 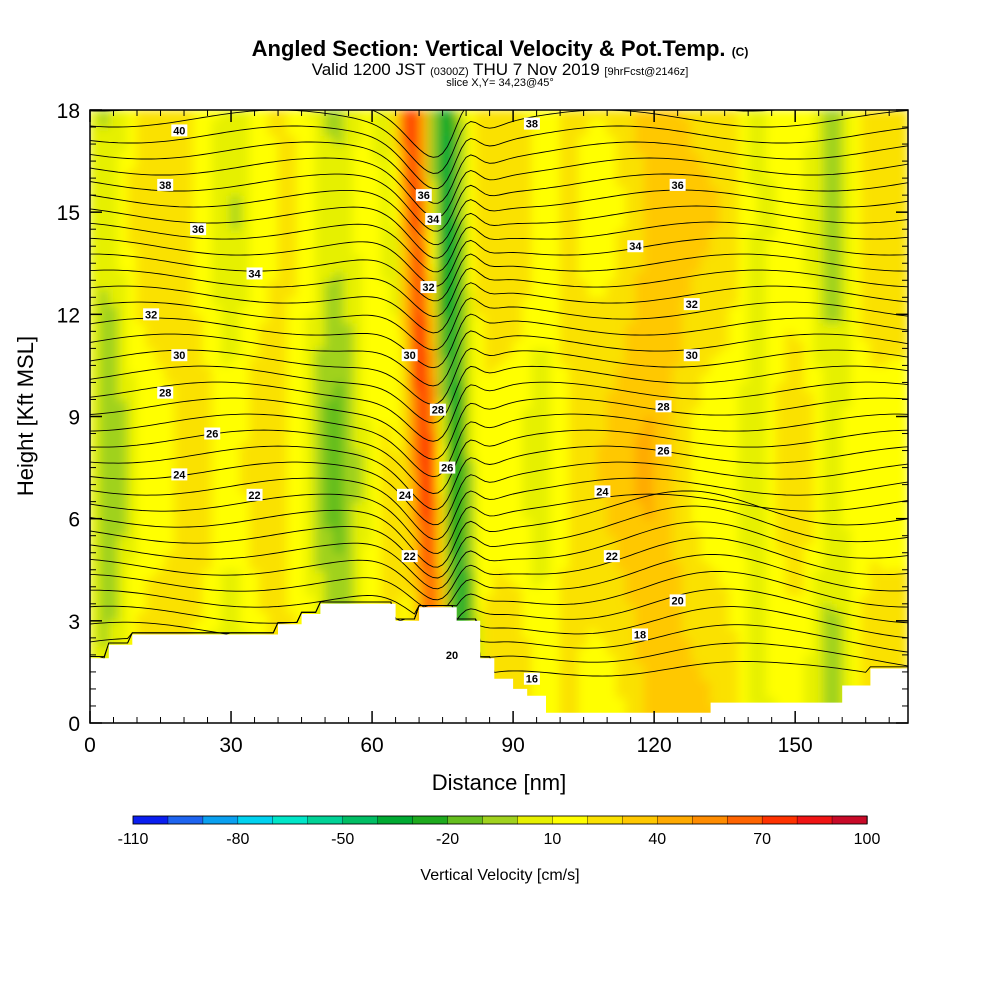 What do you see at coordinates (74, 520) in the screenshot?
I see `y-tick-label: 6` at bounding box center [74, 520].